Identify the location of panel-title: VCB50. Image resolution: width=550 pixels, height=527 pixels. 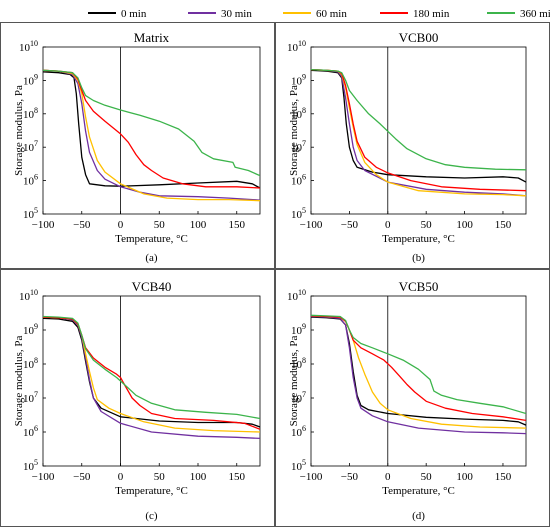
(419, 286).